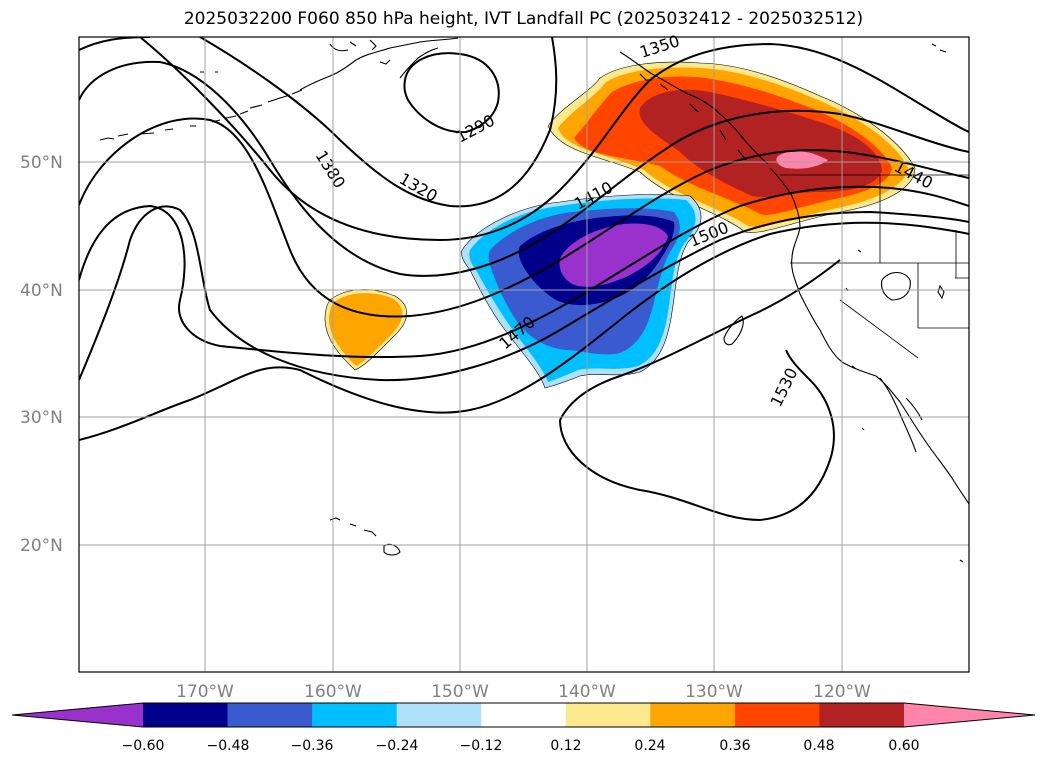  I want to click on longitude-labels: 170°W 160°W 150°W 140°W 130°W 120°W, so click(523, 692).